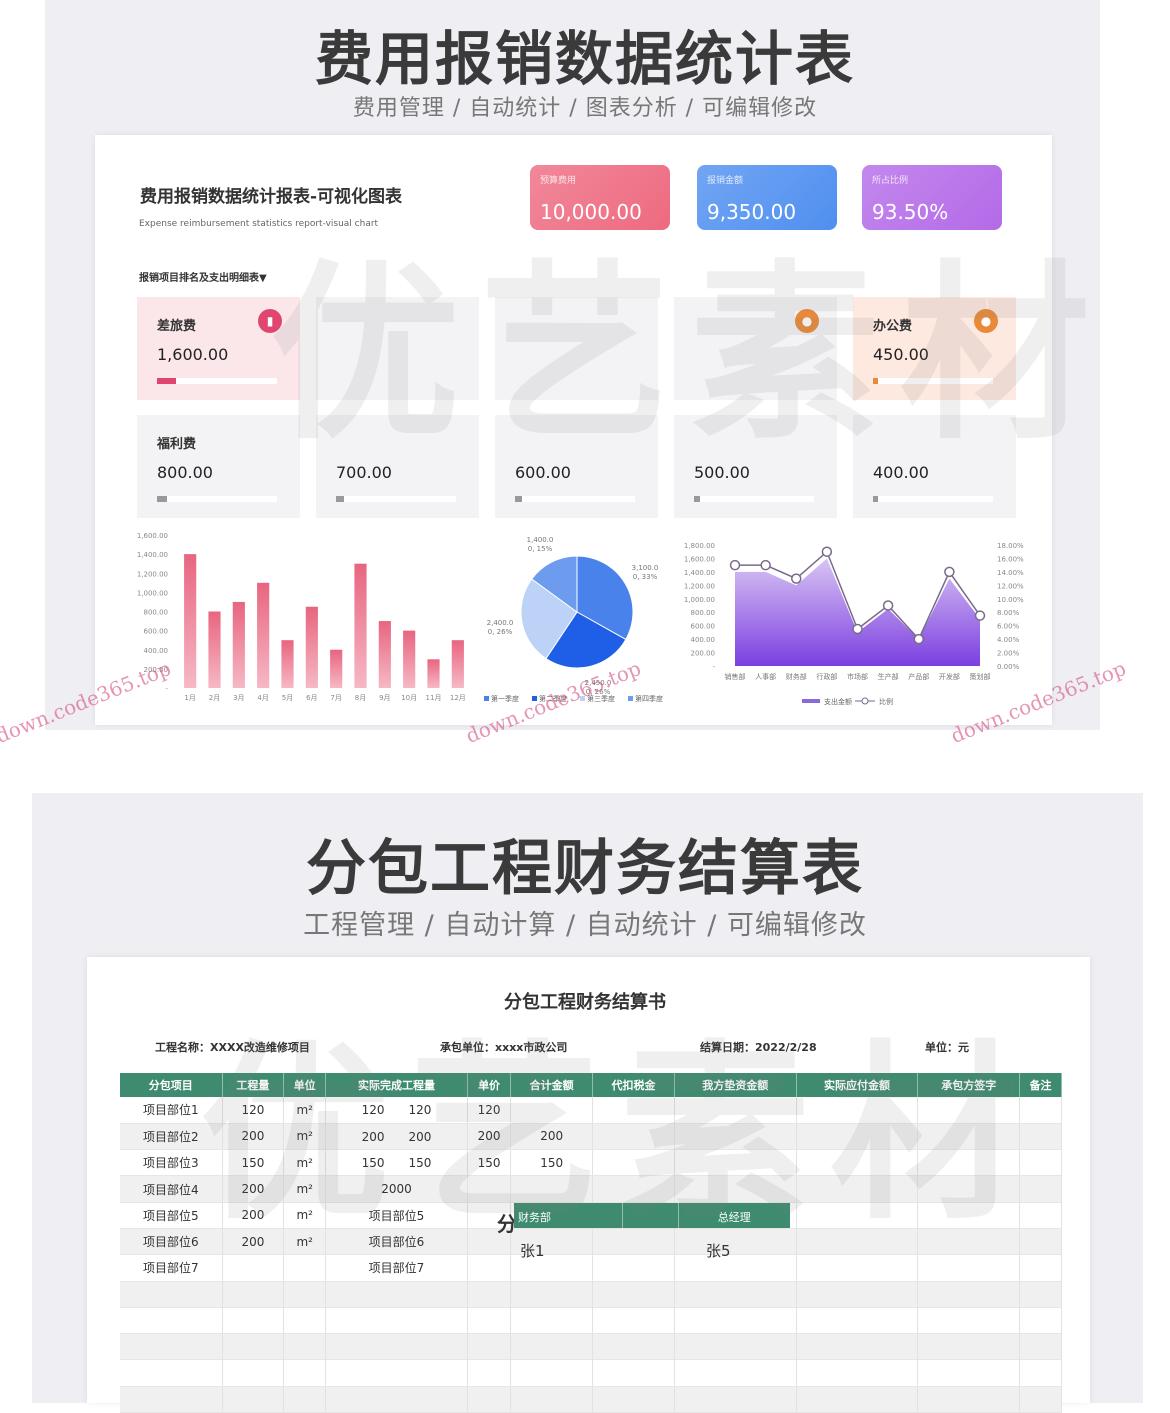 This screenshot has width=1170, height=1413. Describe the element at coordinates (171, 1189) in the screenshot. I see `table-cell: 项目部位4` at that location.